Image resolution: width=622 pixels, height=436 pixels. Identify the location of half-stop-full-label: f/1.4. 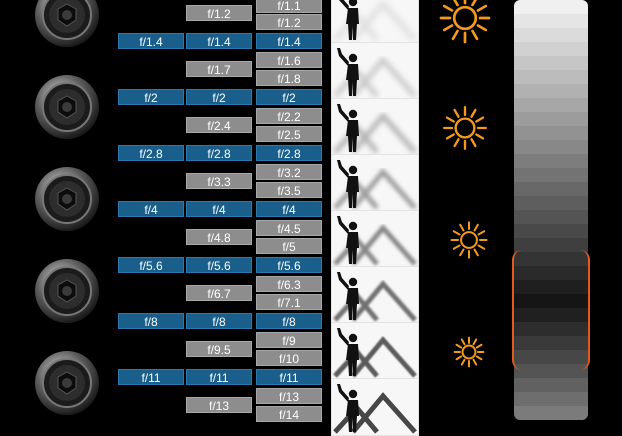
(219, 41).